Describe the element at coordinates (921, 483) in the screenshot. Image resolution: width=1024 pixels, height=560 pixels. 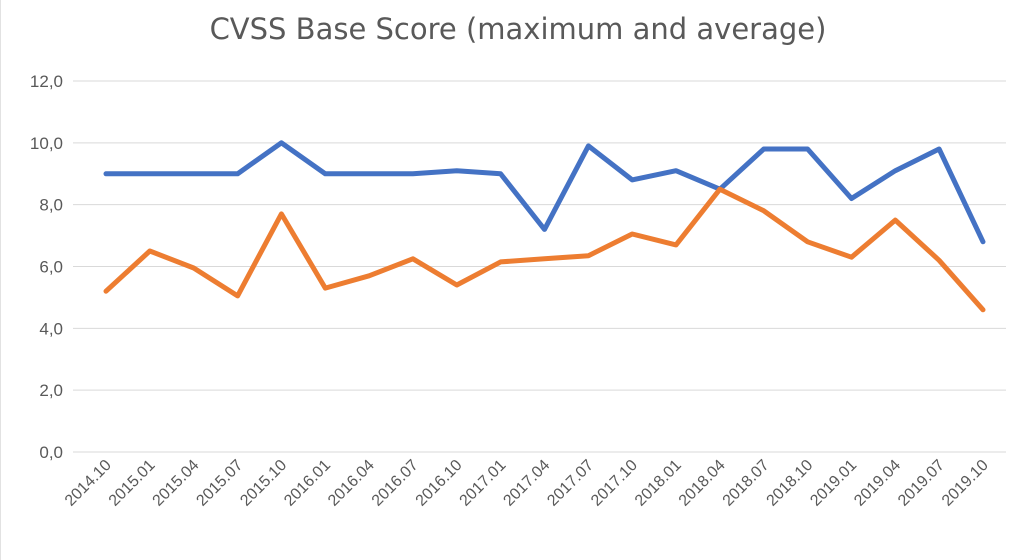
I see `x-tick-label: 2019.07` at that location.